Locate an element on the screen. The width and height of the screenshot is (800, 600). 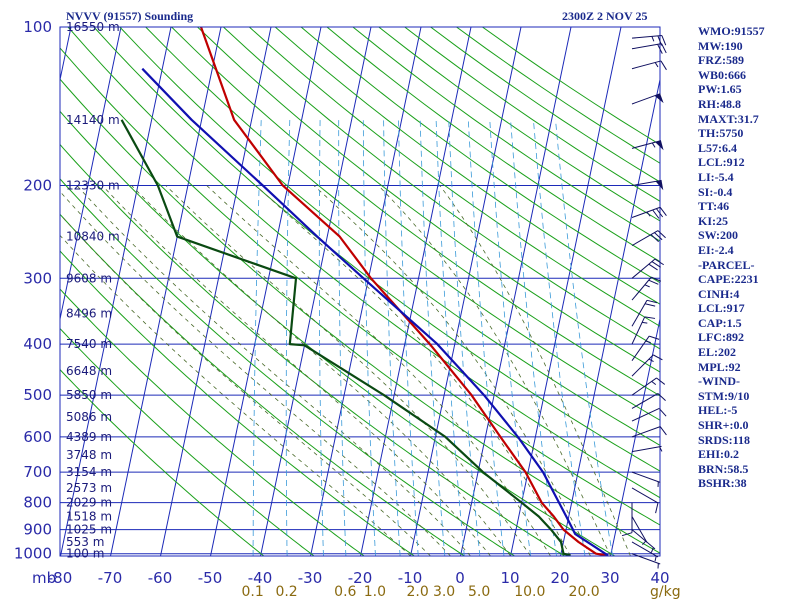
temperature-tick-label: -50 is located at coordinates (210, 578).